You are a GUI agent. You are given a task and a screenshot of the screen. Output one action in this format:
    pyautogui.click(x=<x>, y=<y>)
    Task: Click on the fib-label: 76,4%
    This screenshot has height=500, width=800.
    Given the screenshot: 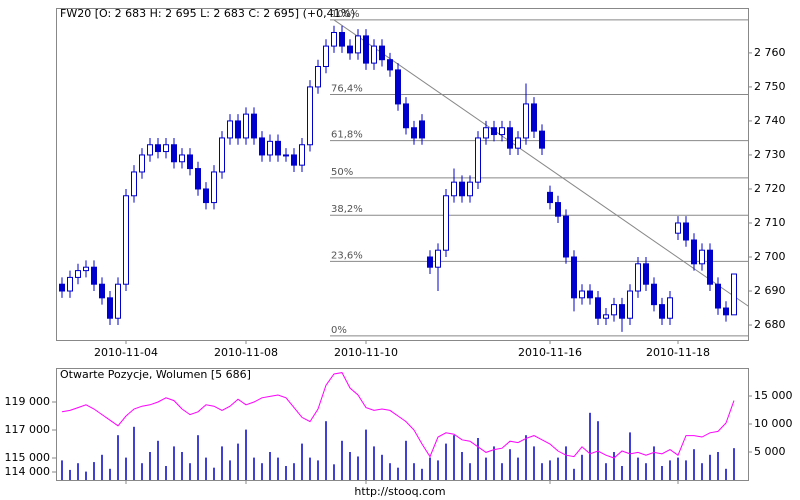 What is the action you would take?
    pyautogui.click(x=347, y=88)
    